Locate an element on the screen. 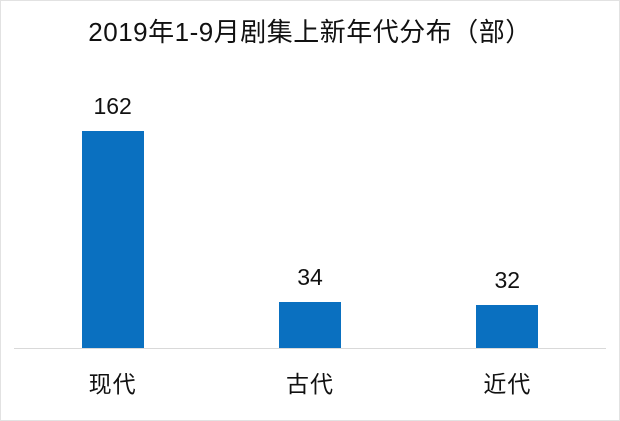 The image size is (620, 421). x-axis-label-ancient: 古代 is located at coordinates (309, 384).